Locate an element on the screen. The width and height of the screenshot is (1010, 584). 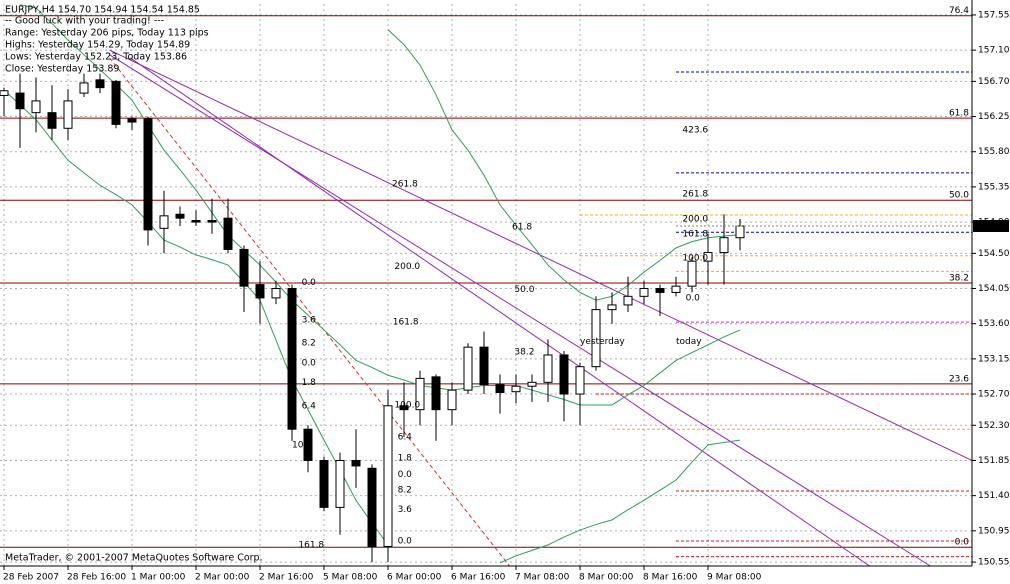
annotation: today is located at coordinates (689, 342).